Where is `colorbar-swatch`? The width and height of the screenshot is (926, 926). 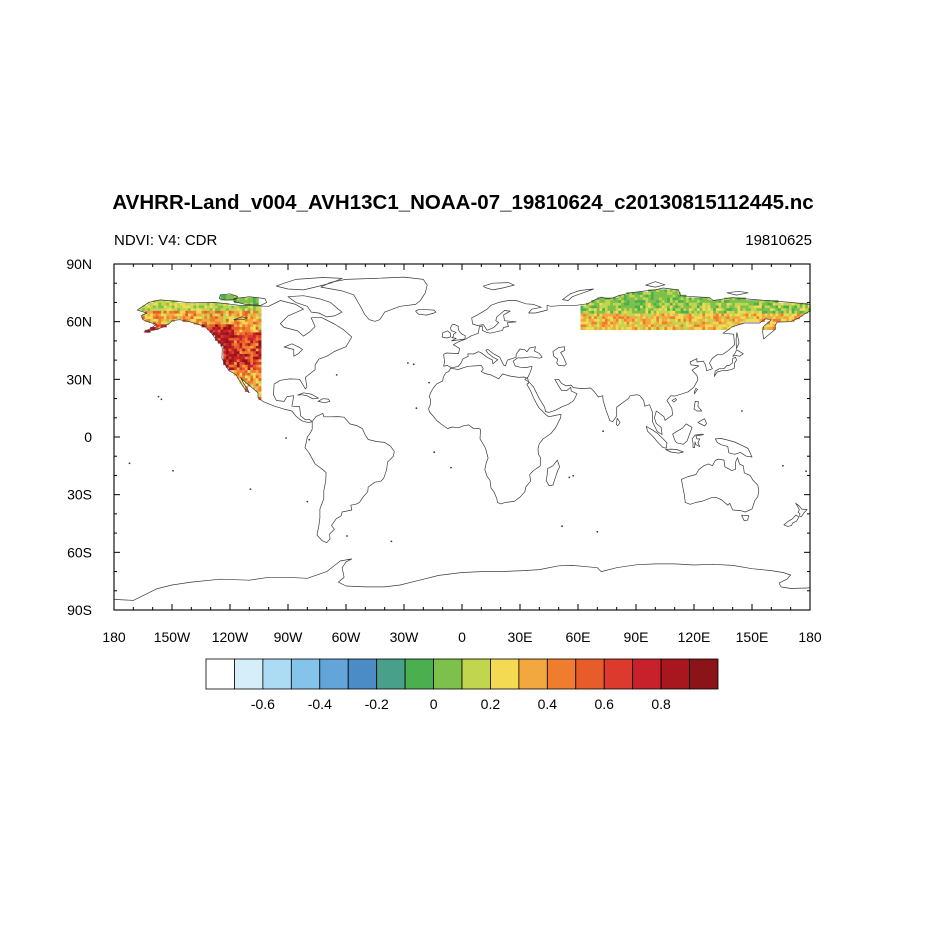
colorbar-swatch is located at coordinates (391, 674).